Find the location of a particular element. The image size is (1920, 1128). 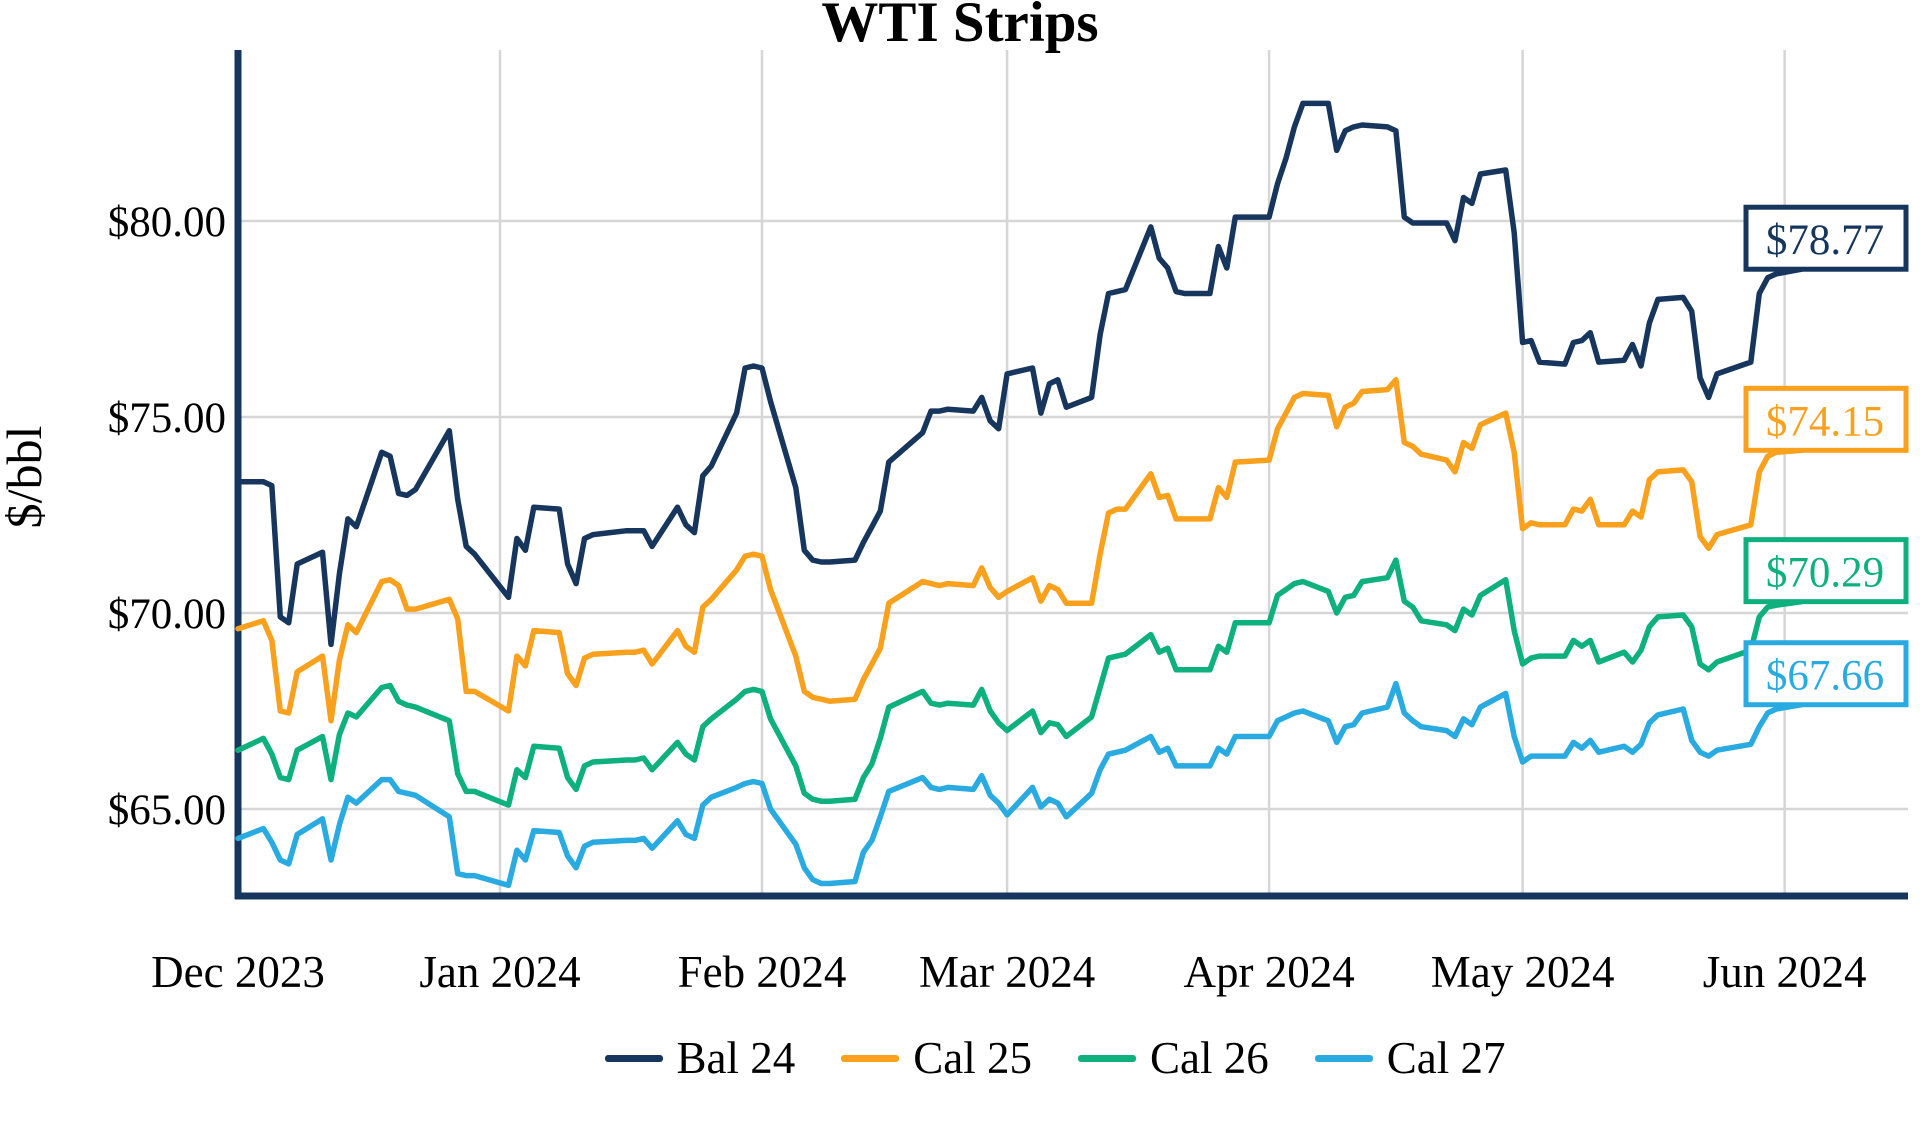

legend-item-cal-26: Cal 26 is located at coordinates (1173, 1058).